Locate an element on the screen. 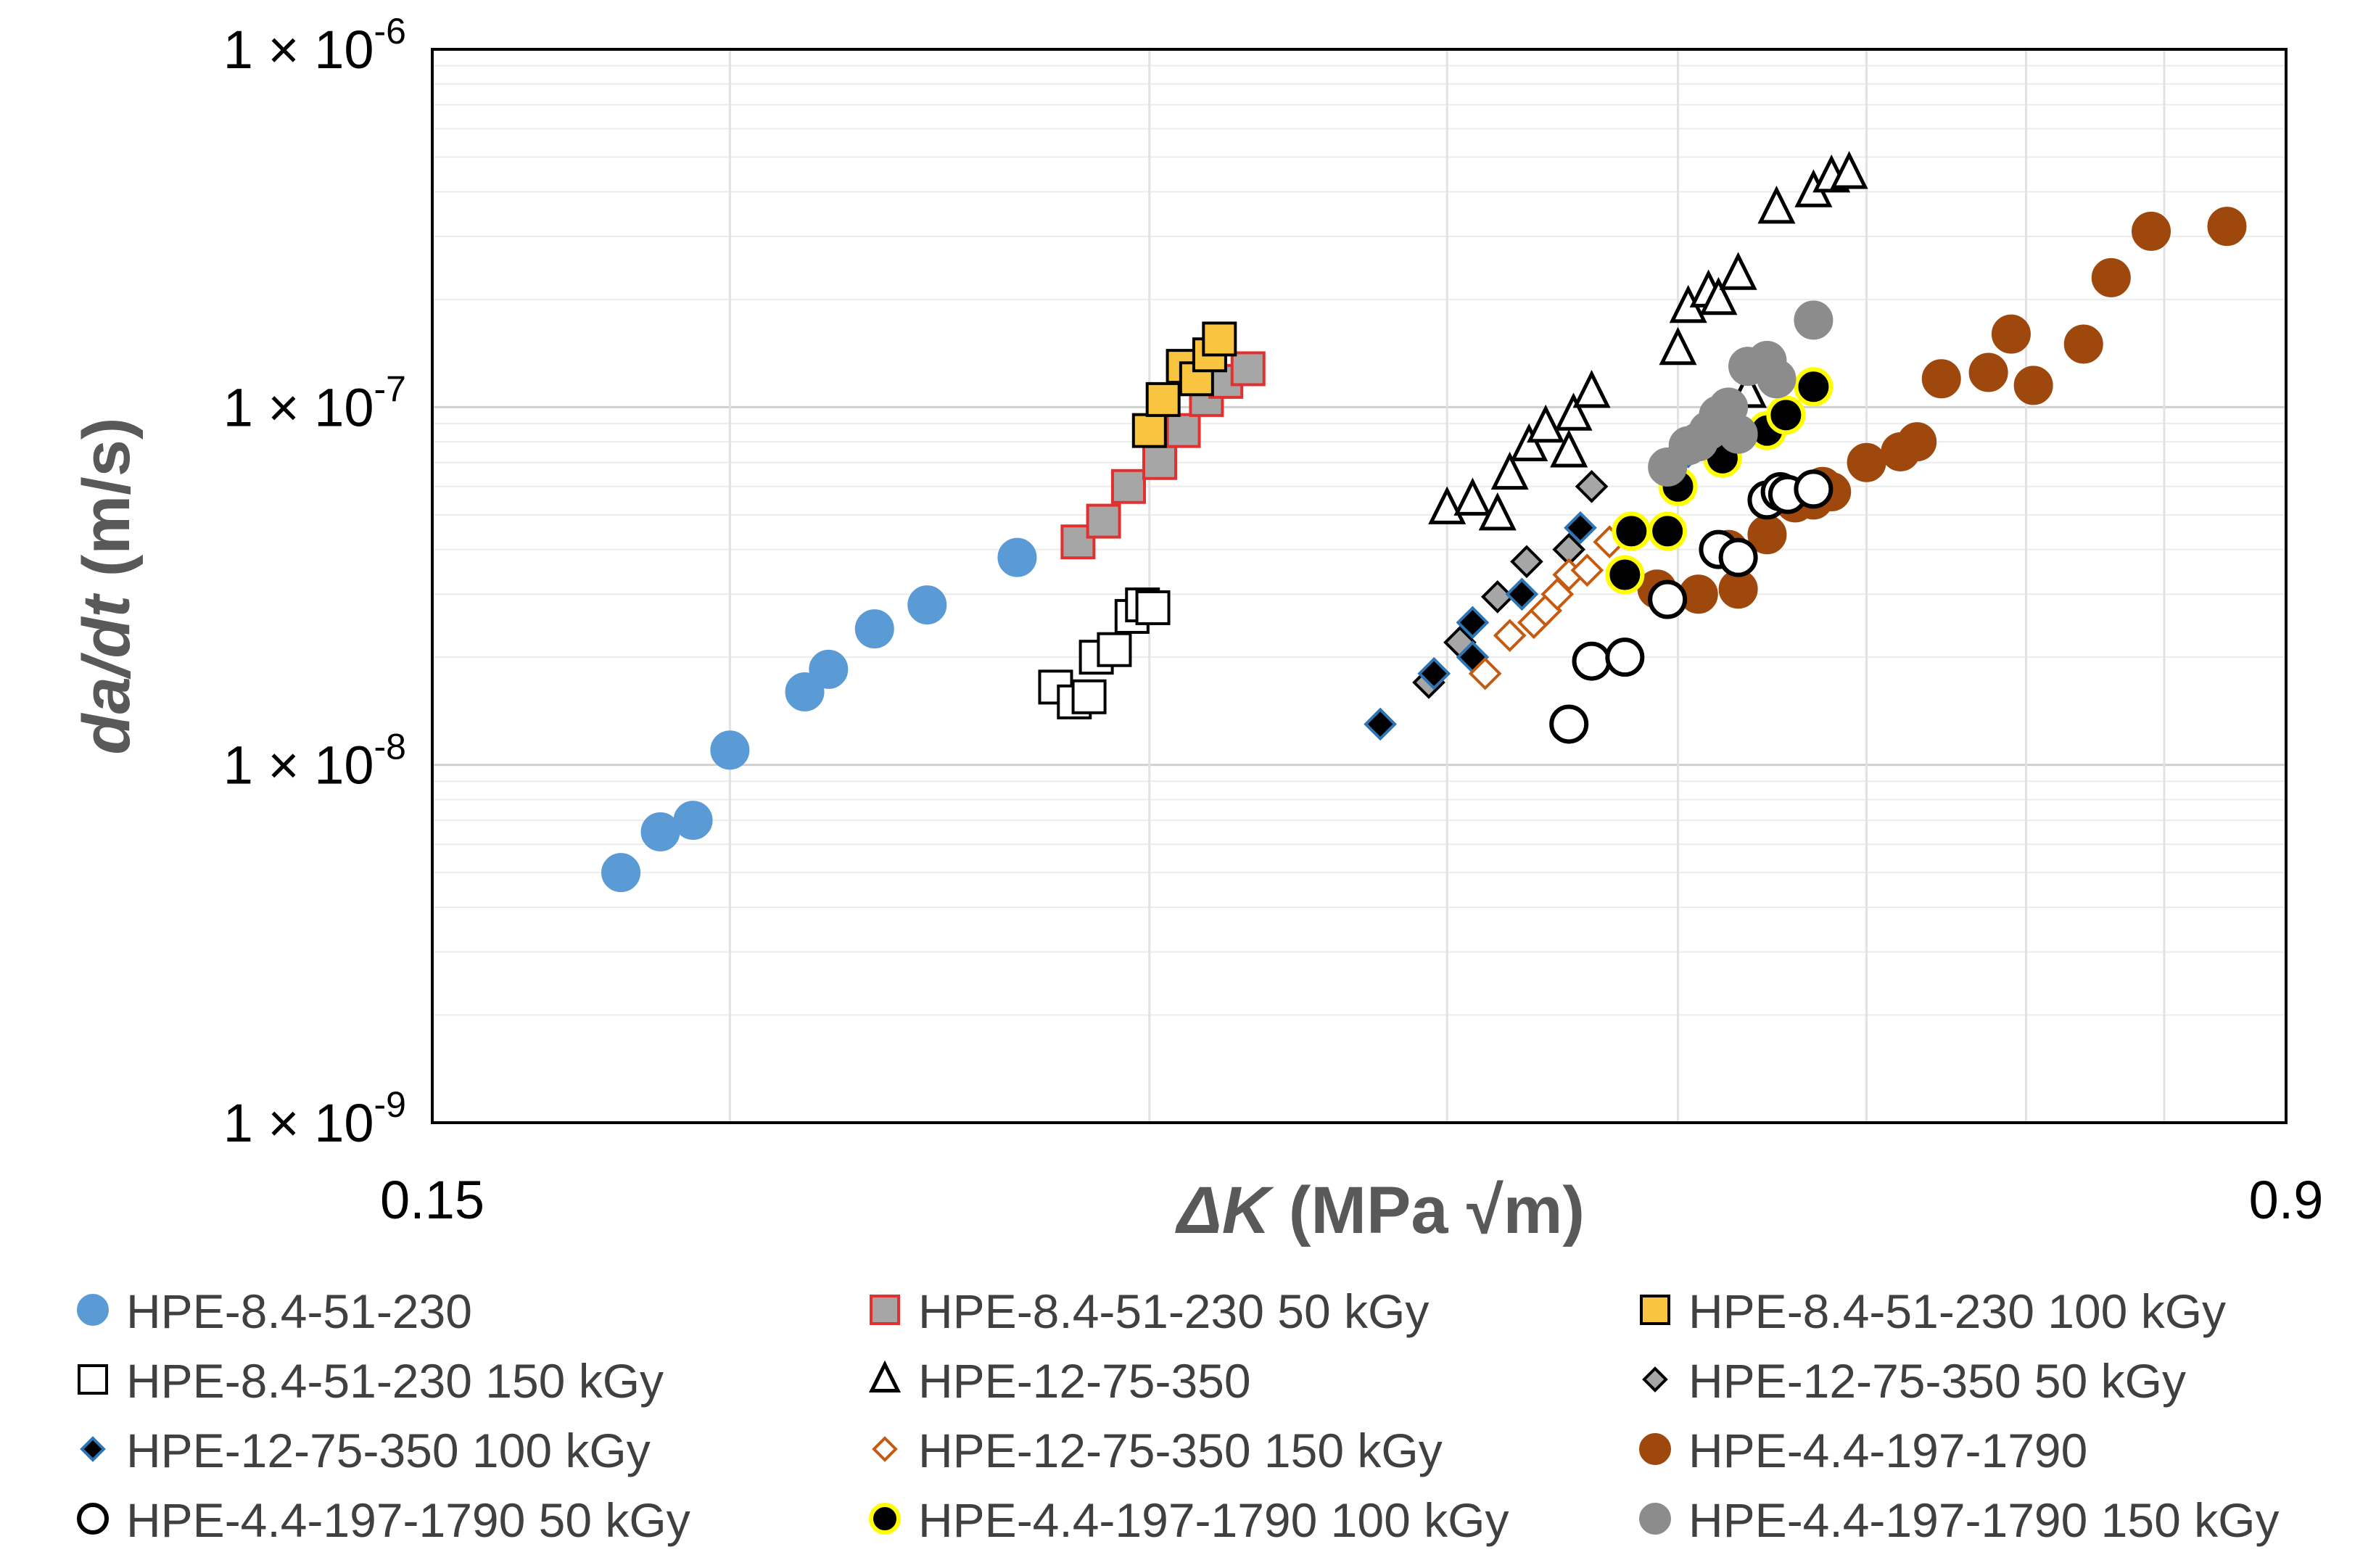 Image resolution: width=2376 pixels, height=1568 pixels. legend-item: HPE-8.4-51-230 100 kGy is located at coordinates (1933, 1311).